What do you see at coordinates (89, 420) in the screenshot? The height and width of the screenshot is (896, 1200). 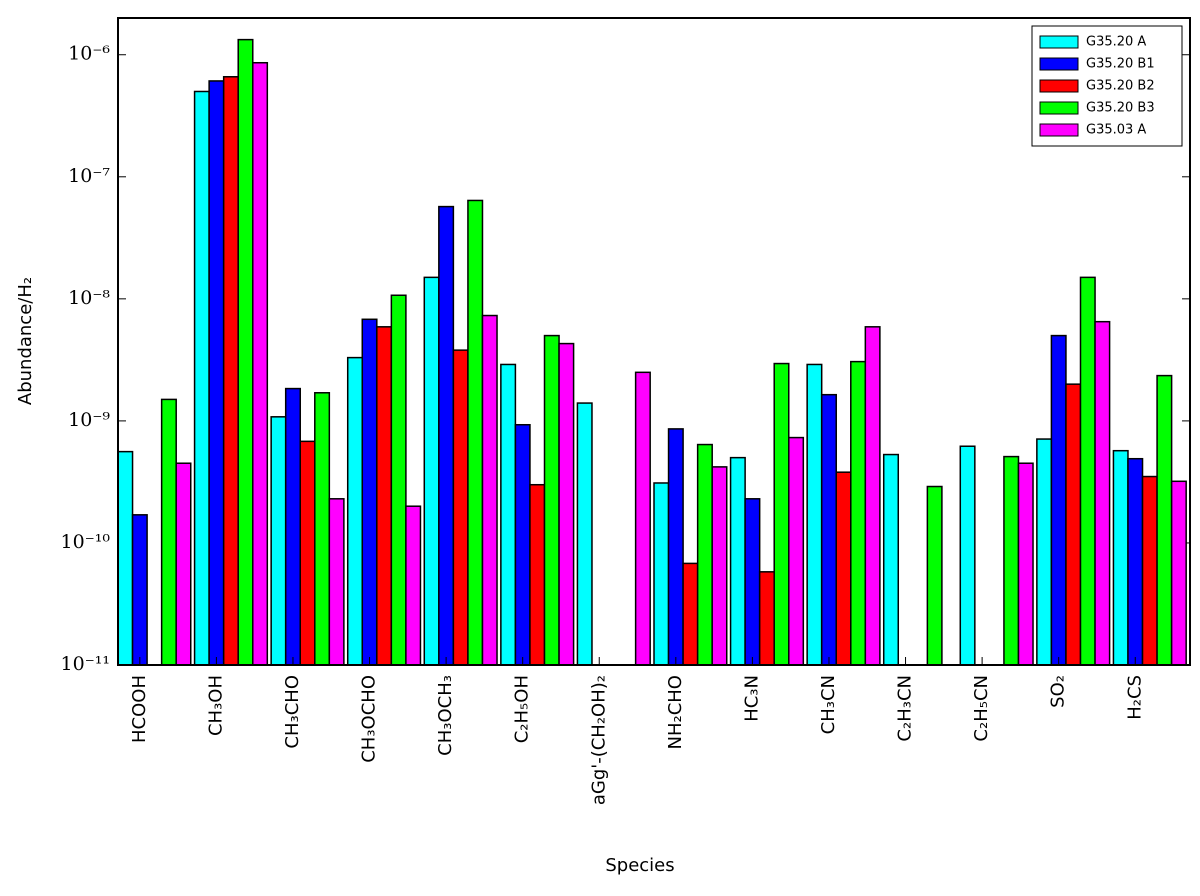 I see `y-tick-label: 10⁻⁹` at bounding box center [89, 420].